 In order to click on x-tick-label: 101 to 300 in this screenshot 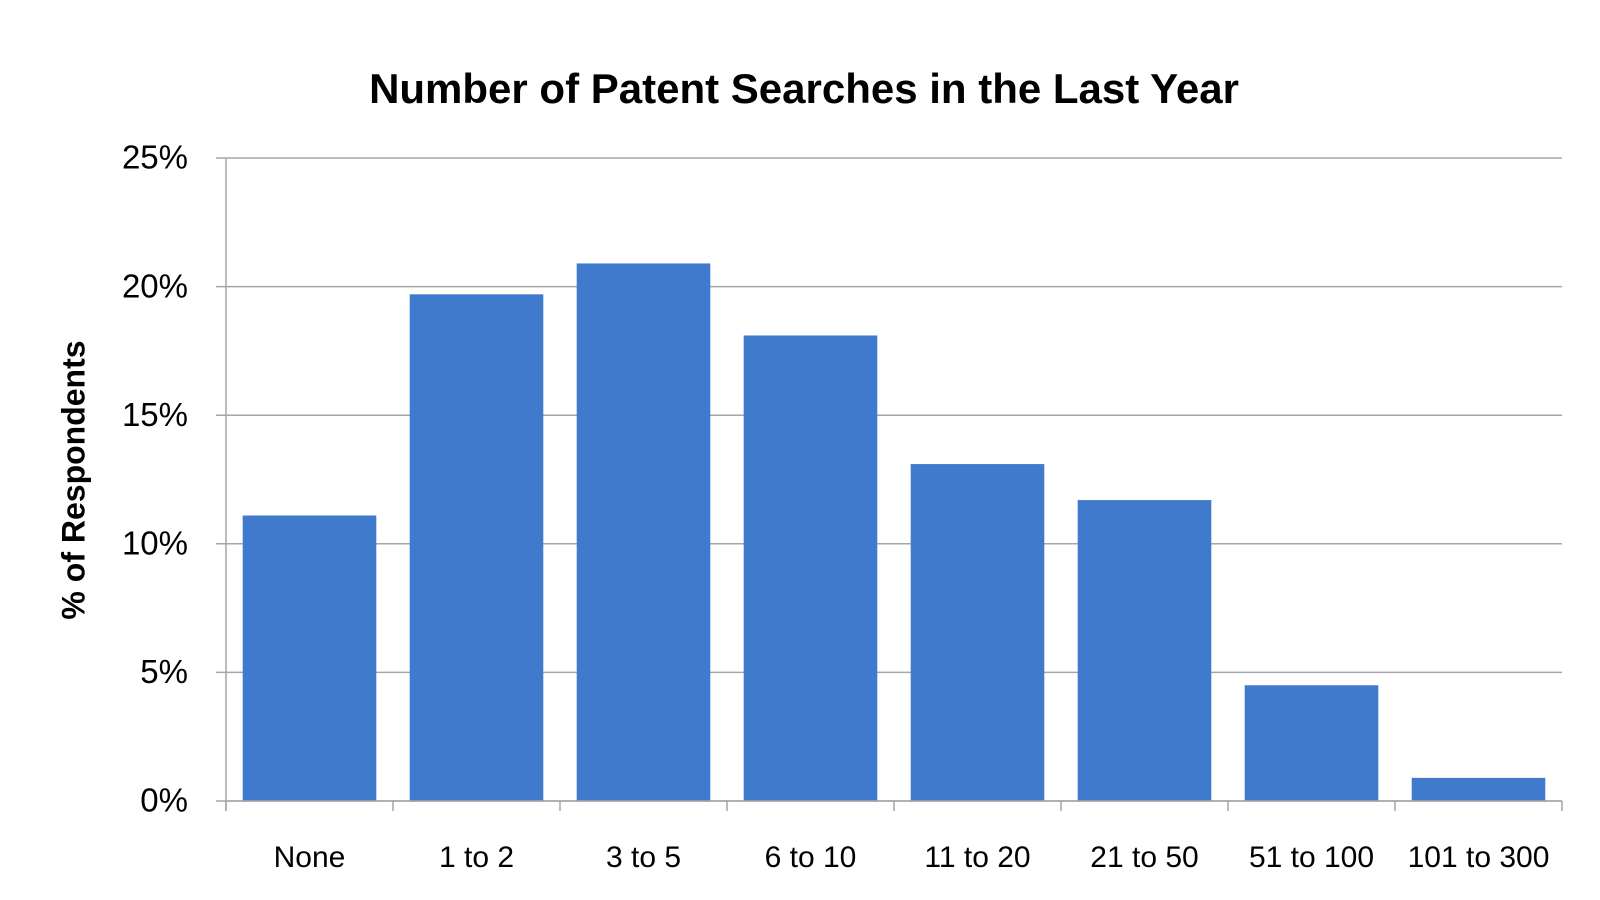, I will do `click(1479, 857)`.